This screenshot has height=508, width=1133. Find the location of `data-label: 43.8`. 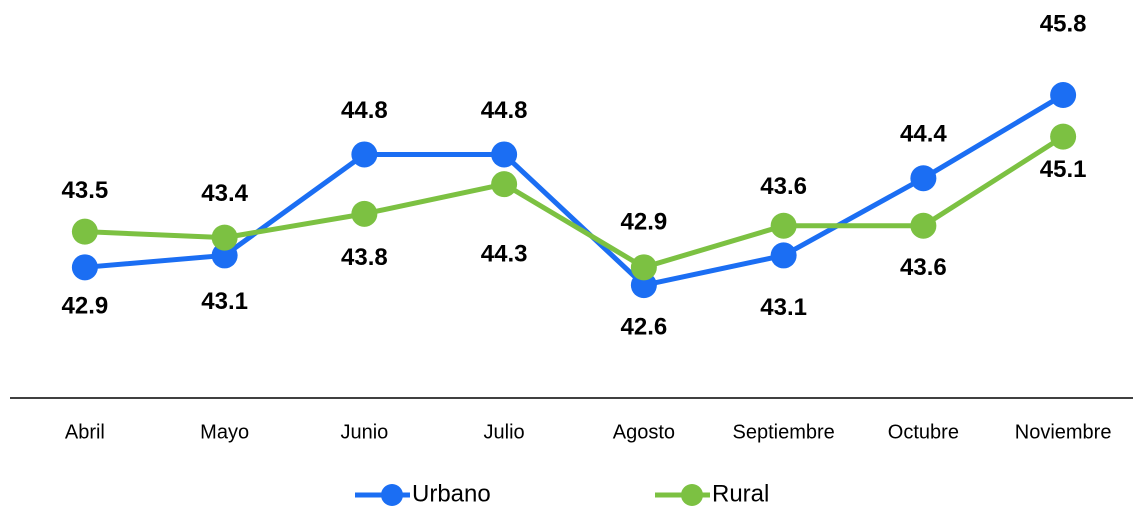

data-label: 43.8 is located at coordinates (364, 257).